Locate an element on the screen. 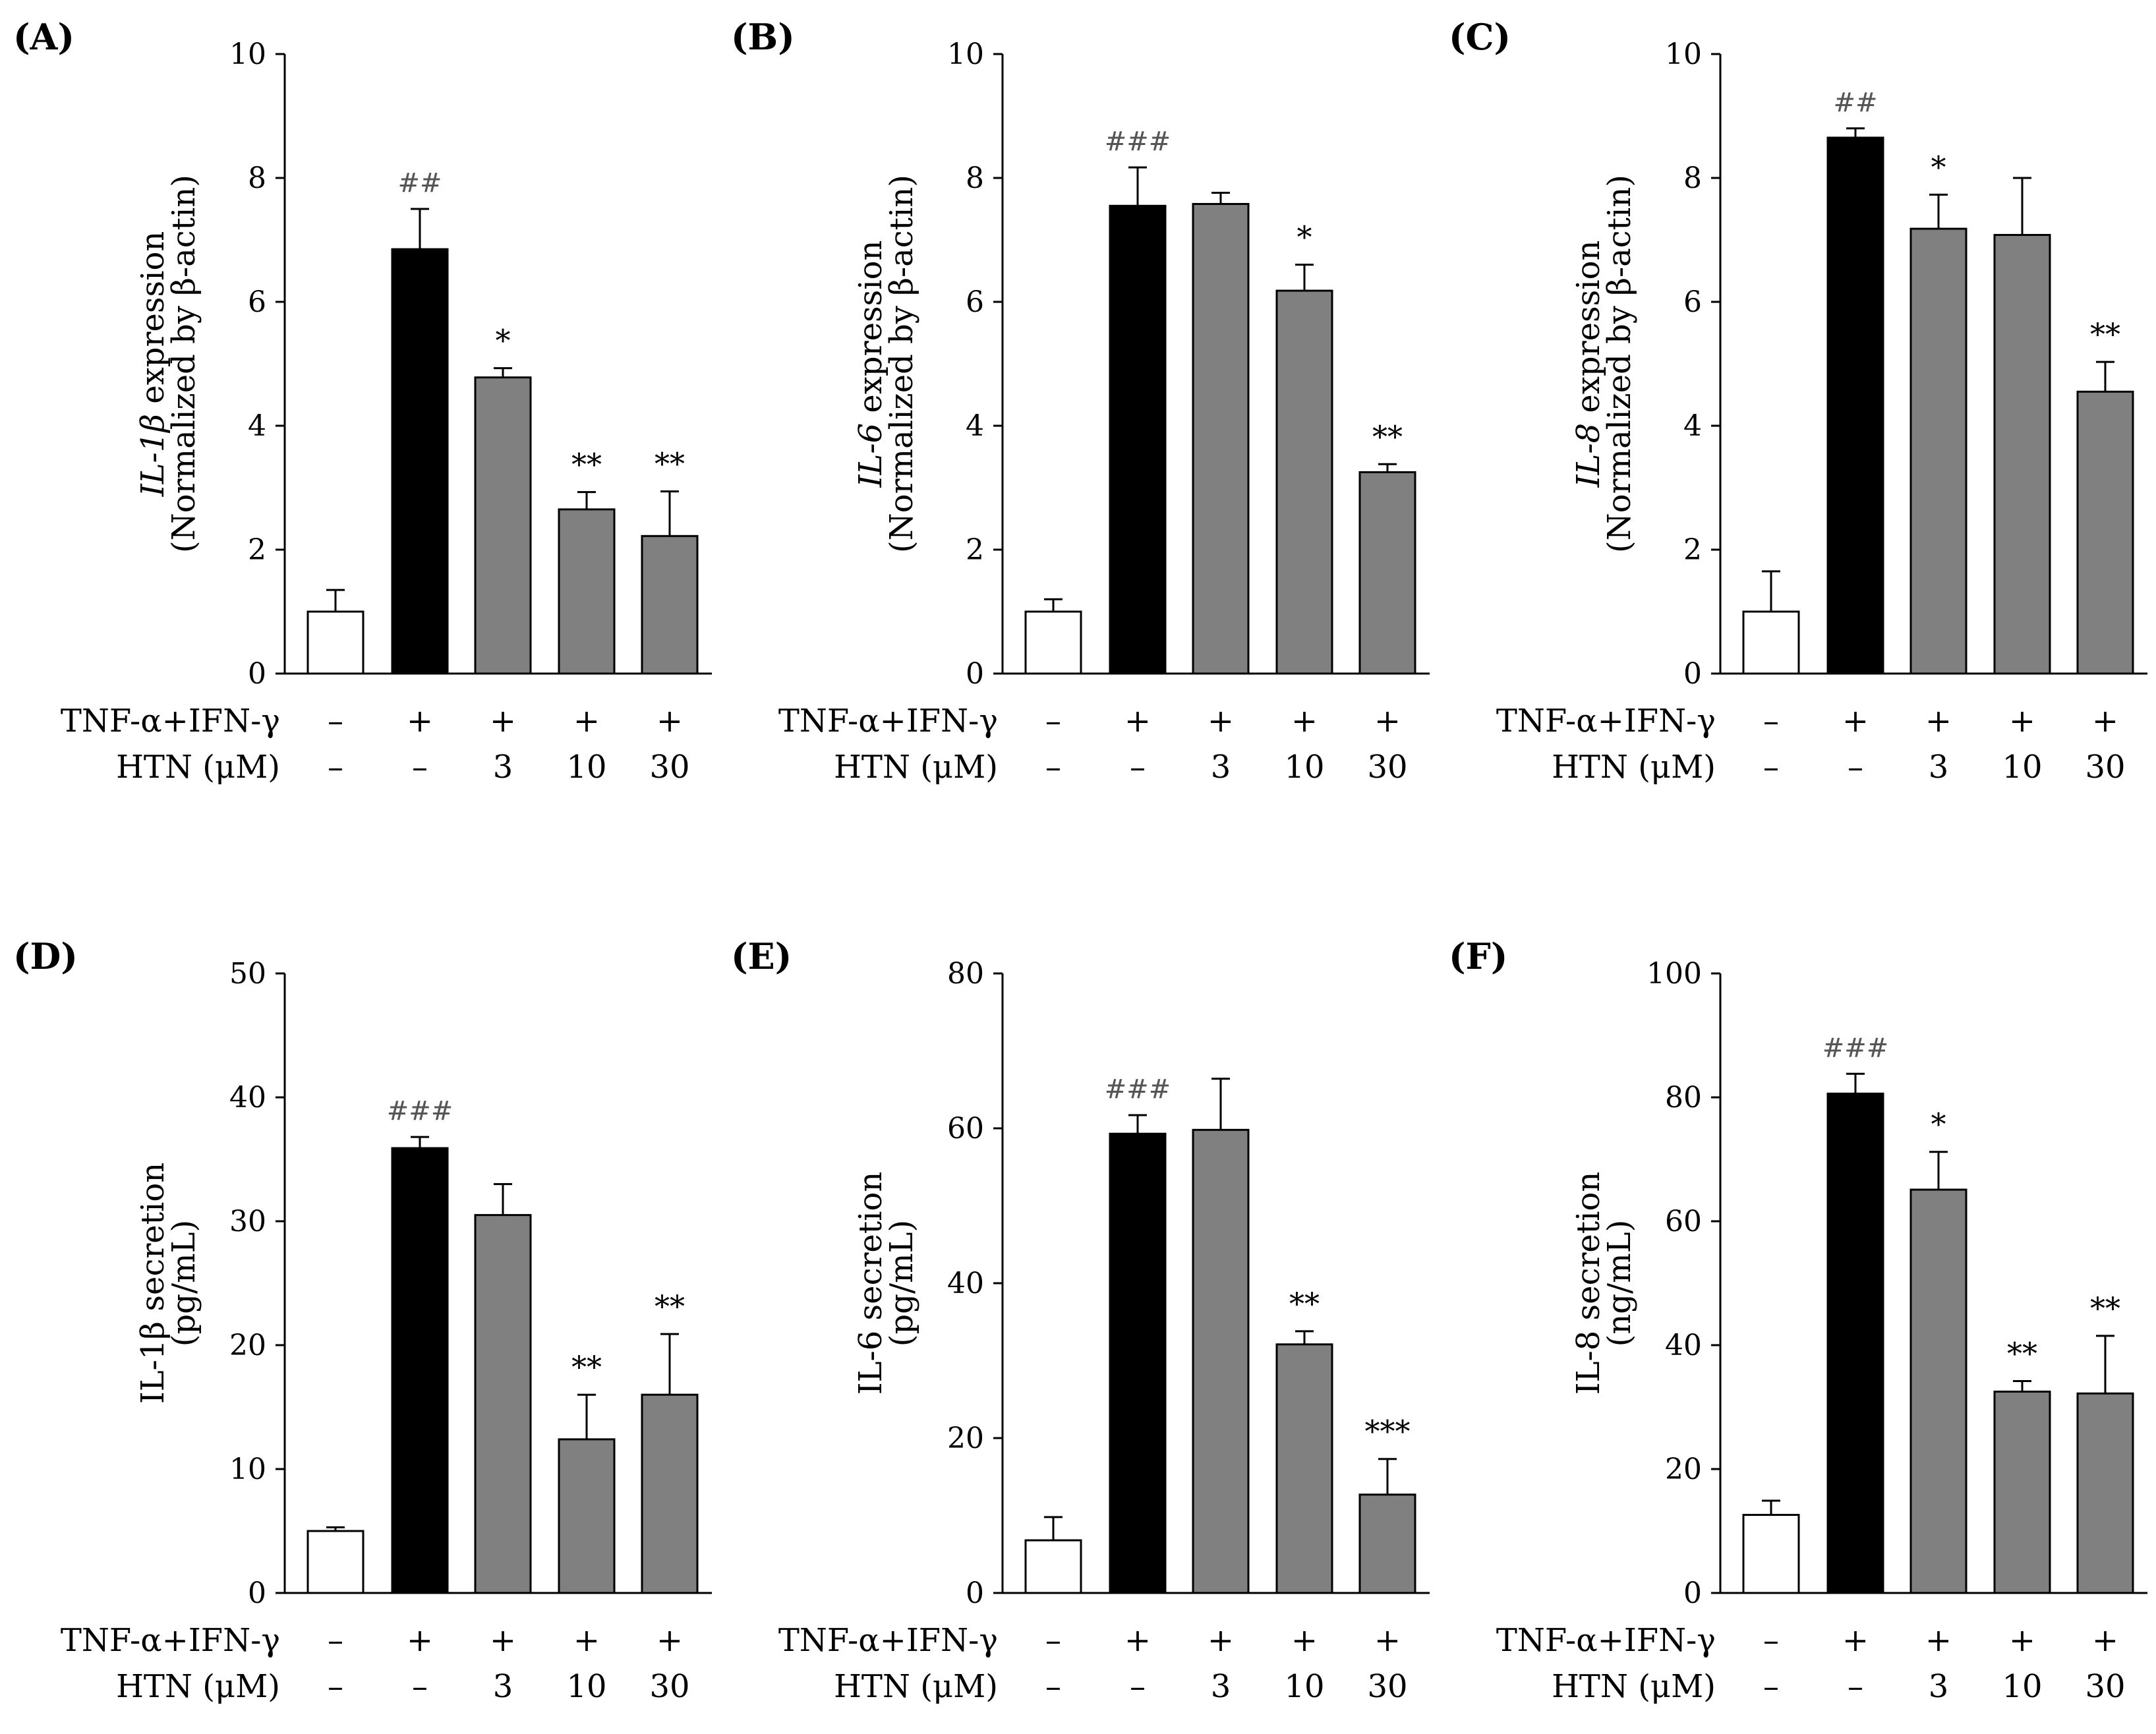 The width and height of the screenshot is (2156, 1734). y-tick-label: 4 is located at coordinates (1692, 426).